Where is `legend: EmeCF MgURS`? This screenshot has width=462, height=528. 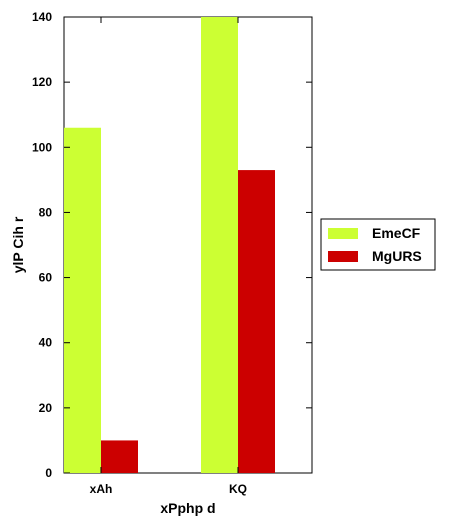 legend: EmeCF MgURS is located at coordinates (378, 244).